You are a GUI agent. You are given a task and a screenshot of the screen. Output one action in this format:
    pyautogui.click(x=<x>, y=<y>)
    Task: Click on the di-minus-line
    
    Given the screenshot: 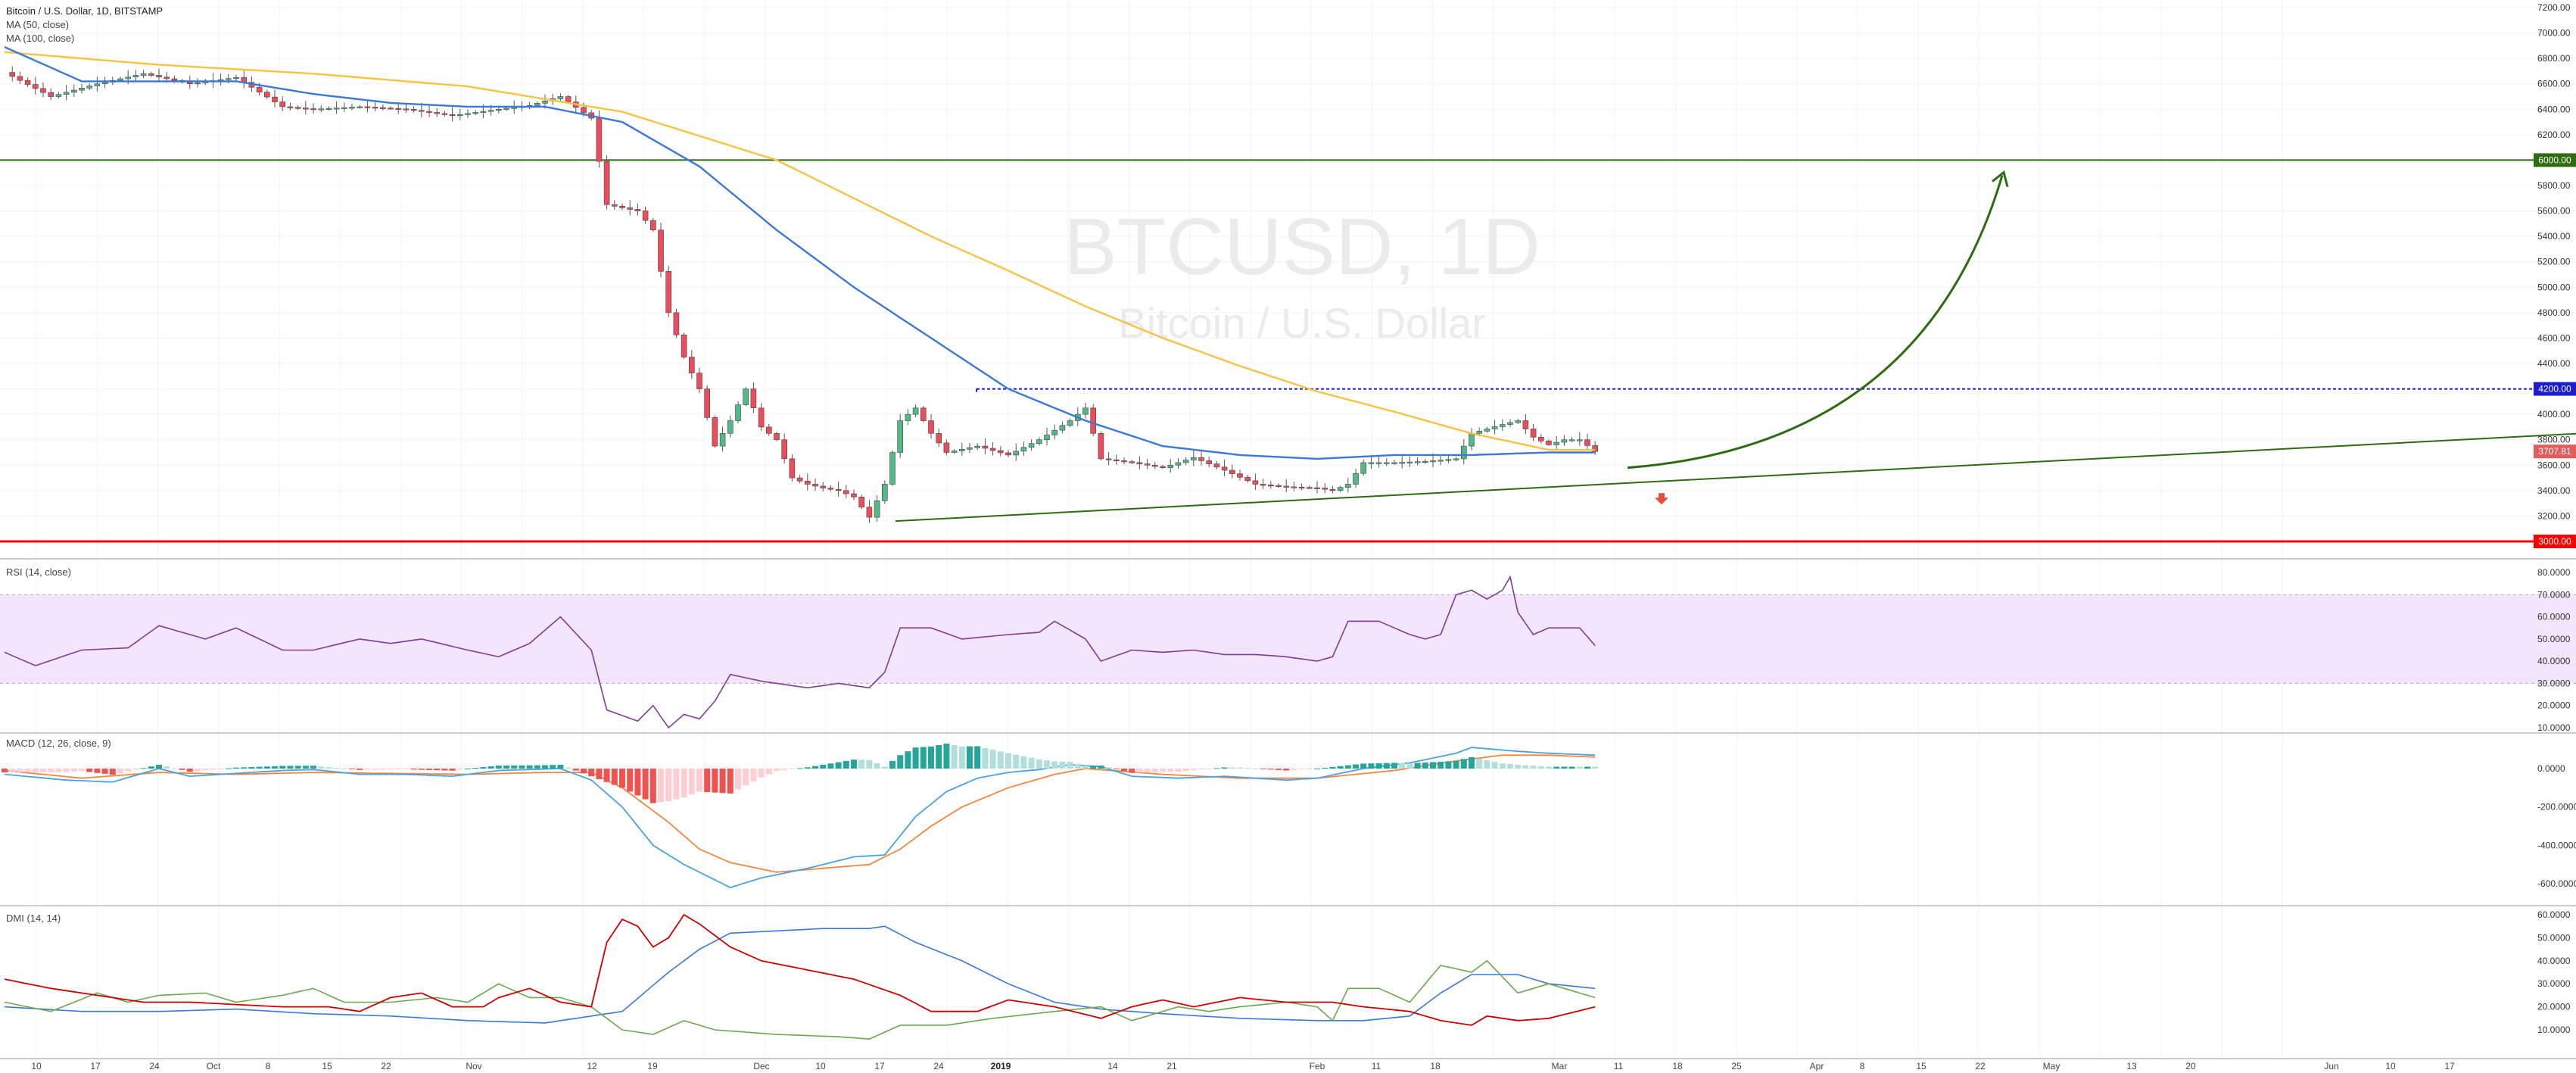 What is the action you would take?
    pyautogui.click(x=800, y=969)
    